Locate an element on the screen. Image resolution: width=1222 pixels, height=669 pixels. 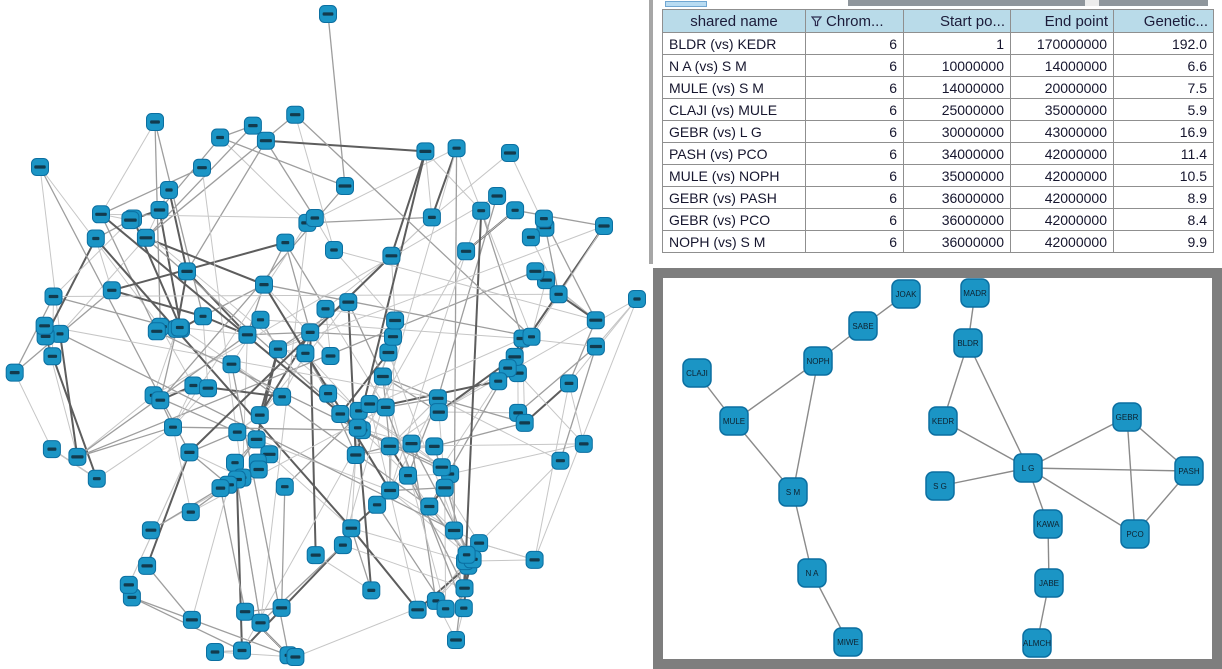
network-node-PASH: PASH is located at coordinates (1189, 471).